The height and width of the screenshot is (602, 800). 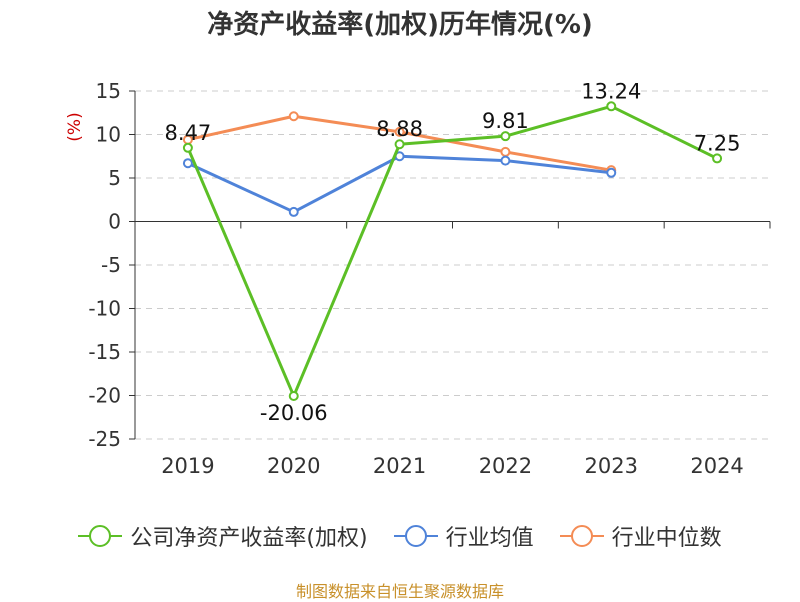 What do you see at coordinates (399, 591) in the screenshot?
I see `data-source-footer: 制图数据来自恒生聚源数据库` at bounding box center [399, 591].